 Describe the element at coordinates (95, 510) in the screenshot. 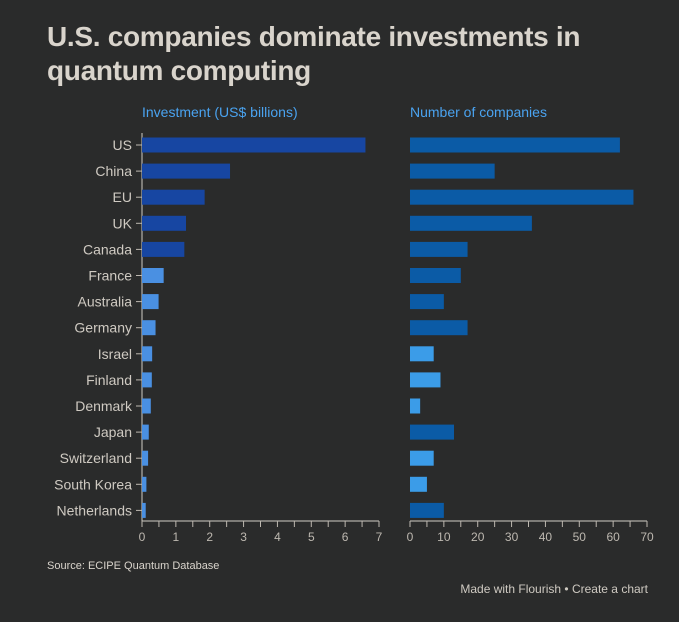

I see `category-label: Netherlands` at that location.